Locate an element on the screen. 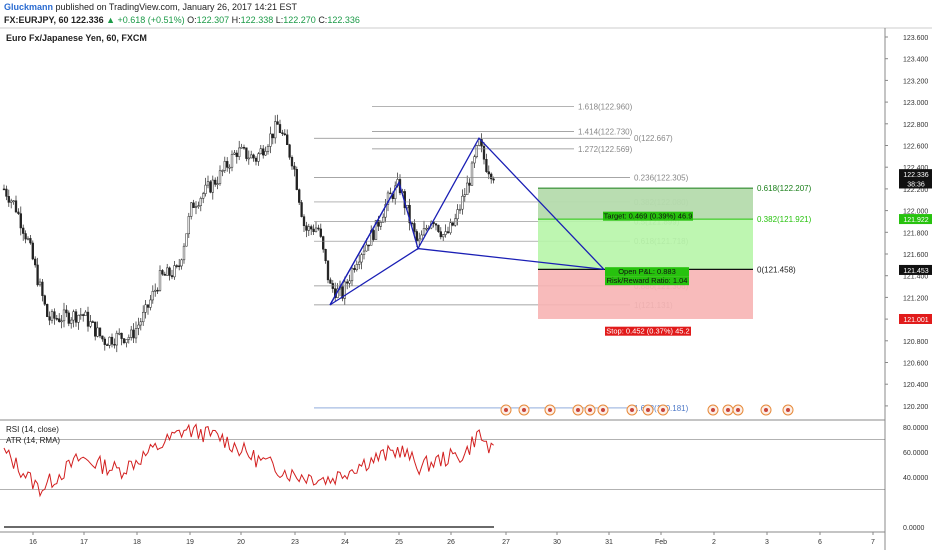 The height and width of the screenshot is (550, 932). entry-label: 0(121.458) is located at coordinates (776, 269).